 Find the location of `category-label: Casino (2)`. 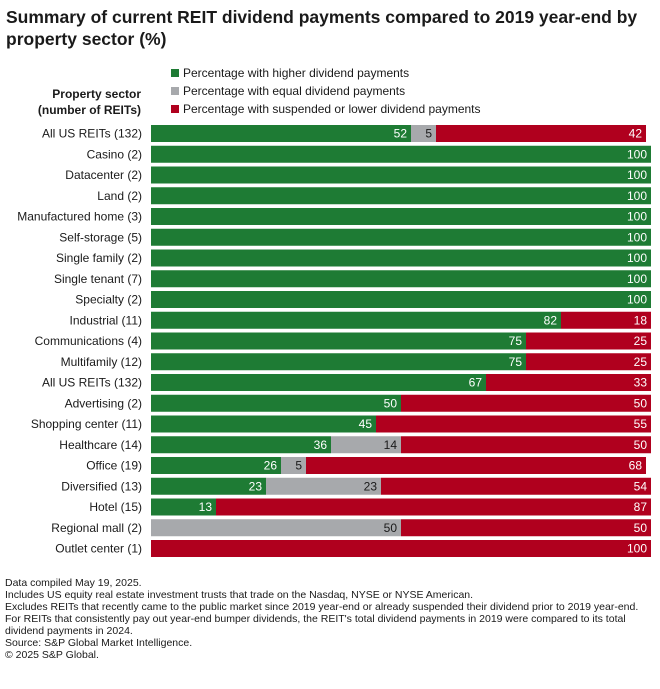

category-label: Casino (2) is located at coordinates (114, 154).